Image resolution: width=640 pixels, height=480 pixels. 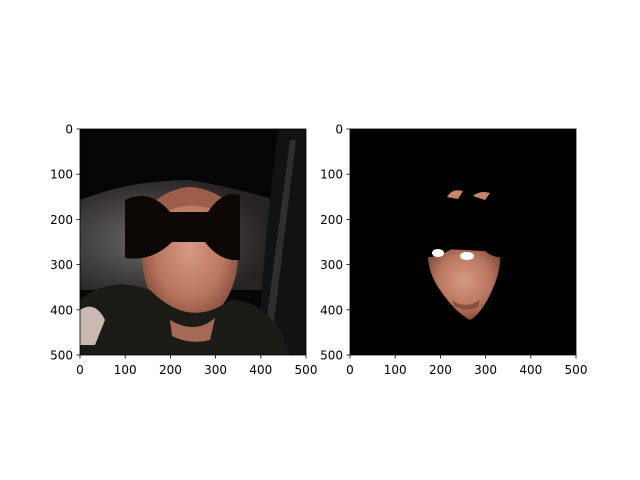 I want to click on left-y-tick-label: 200, so click(x=61, y=220).